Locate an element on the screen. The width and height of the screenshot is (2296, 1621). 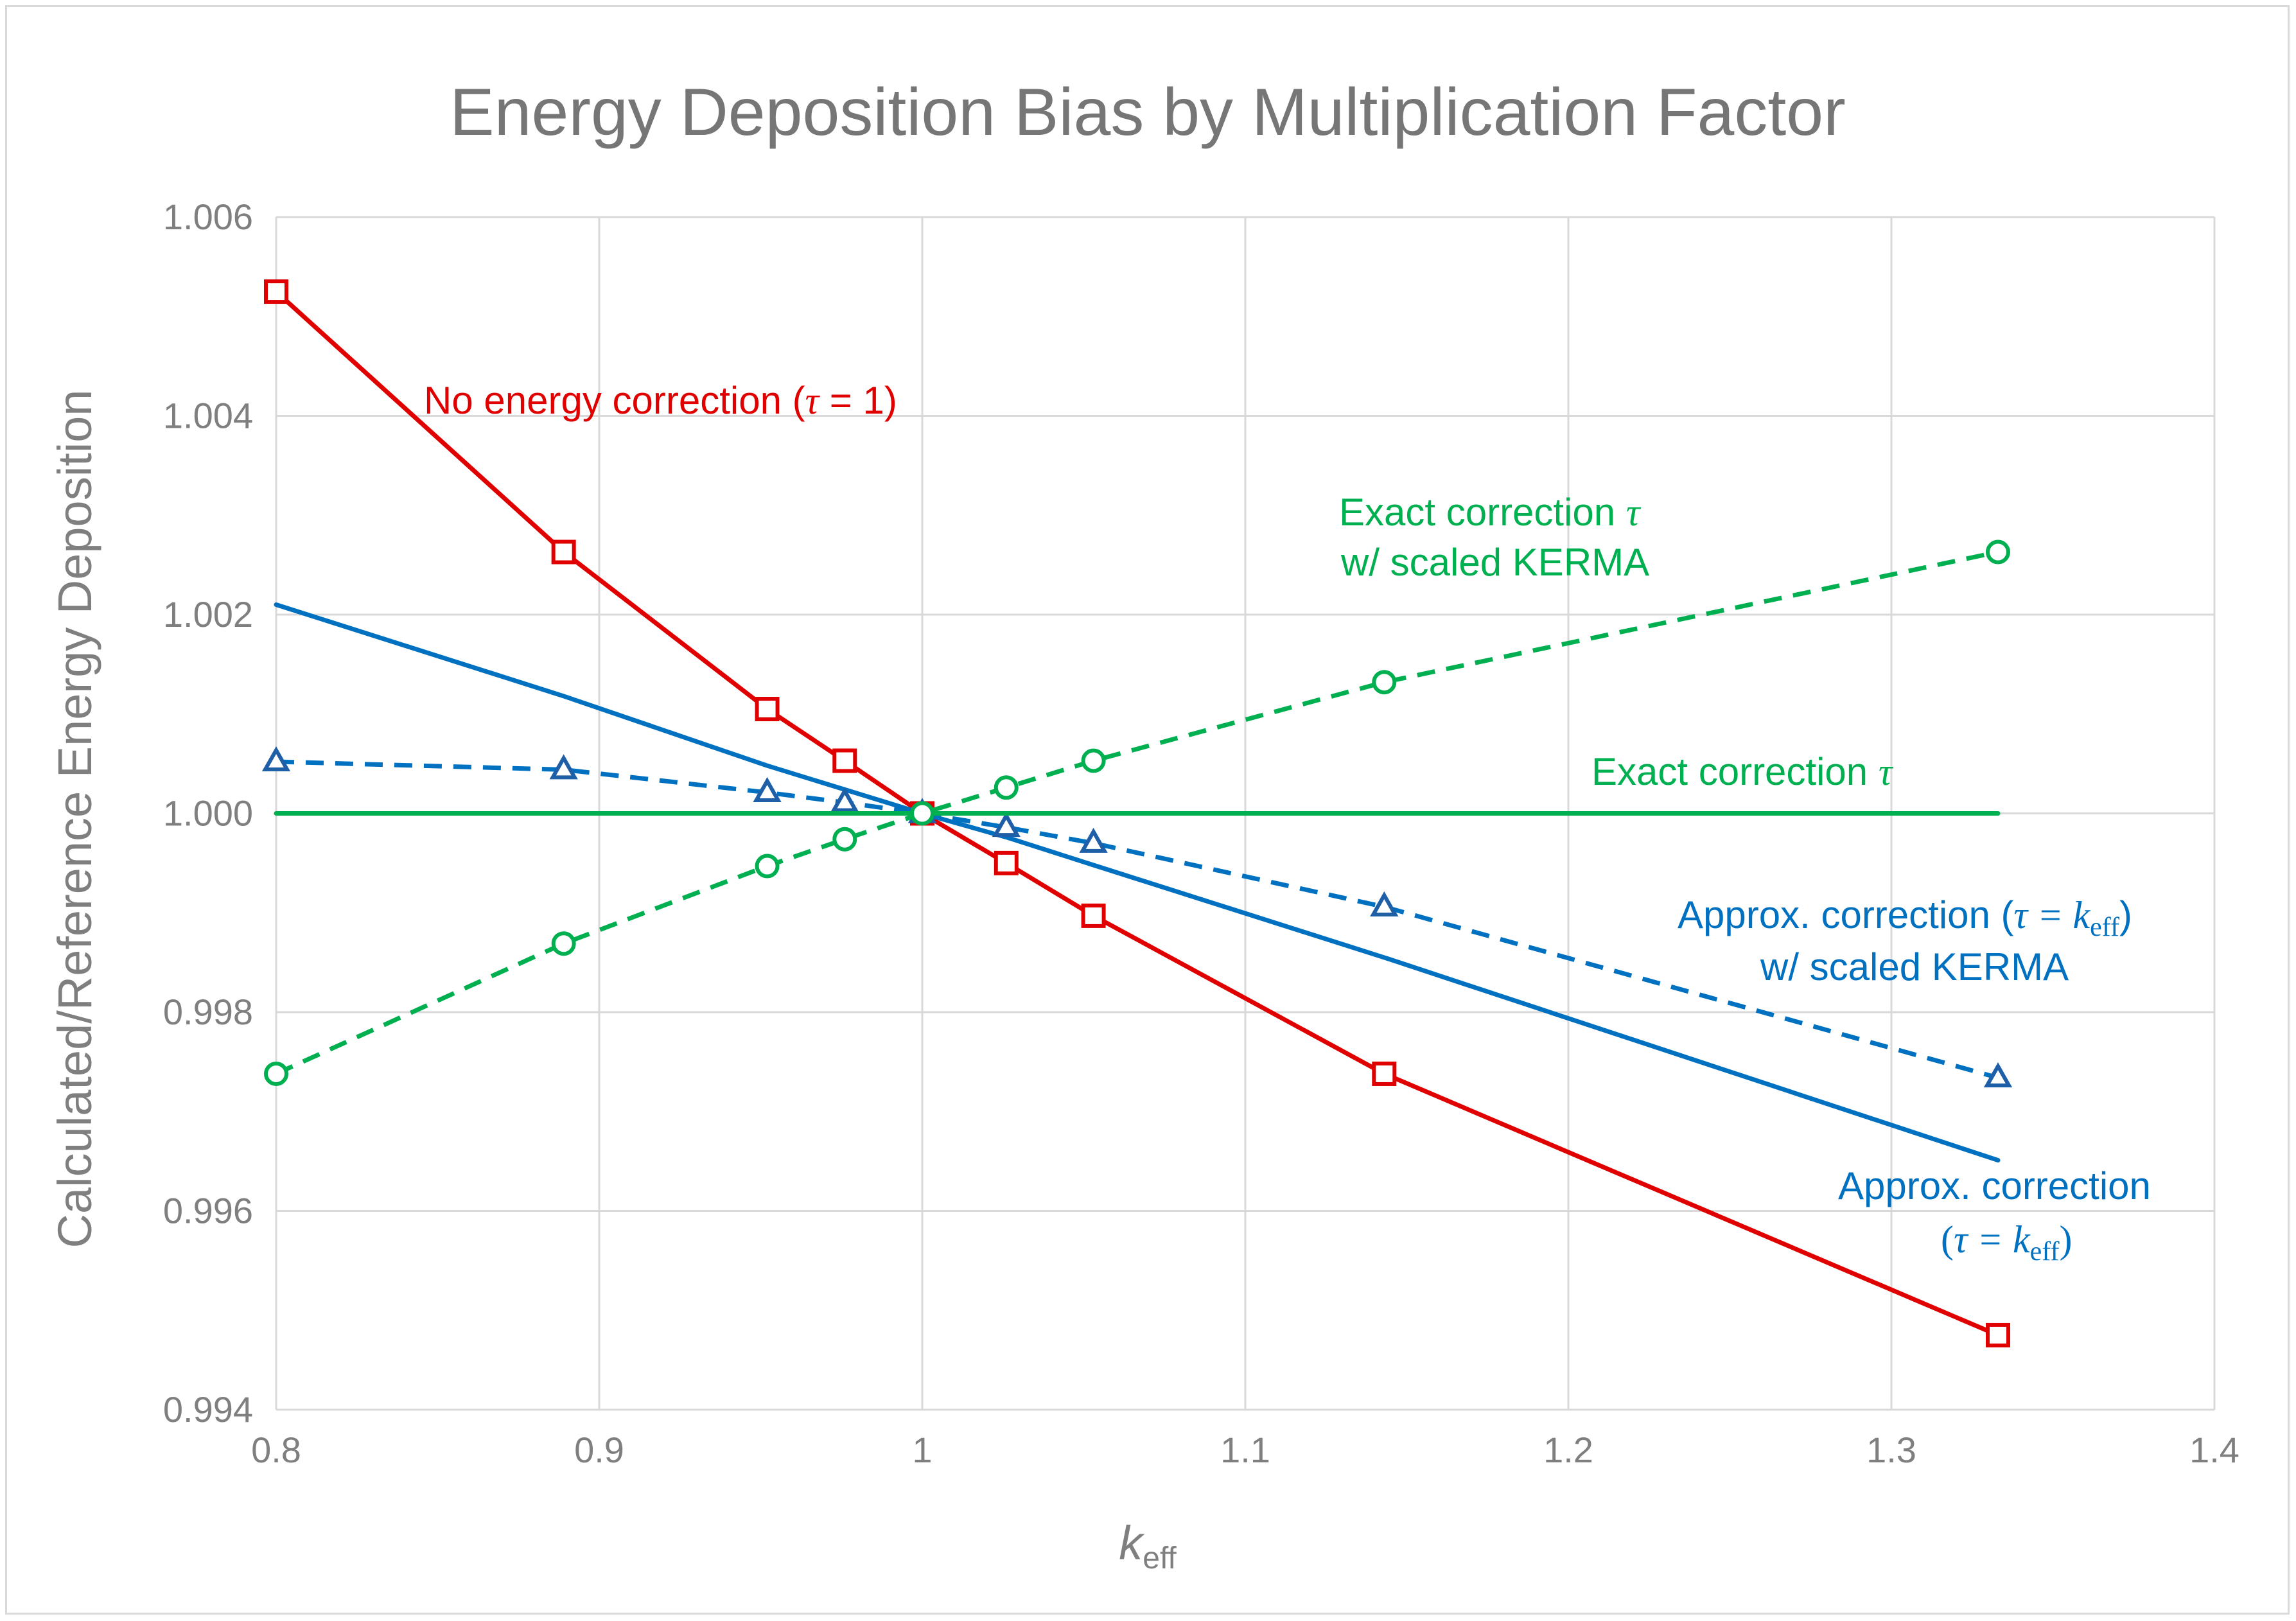
x-tick-labels: 0.8 0.9 1 1.1 1.2 1.3 1.4 is located at coordinates (1245, 1450).